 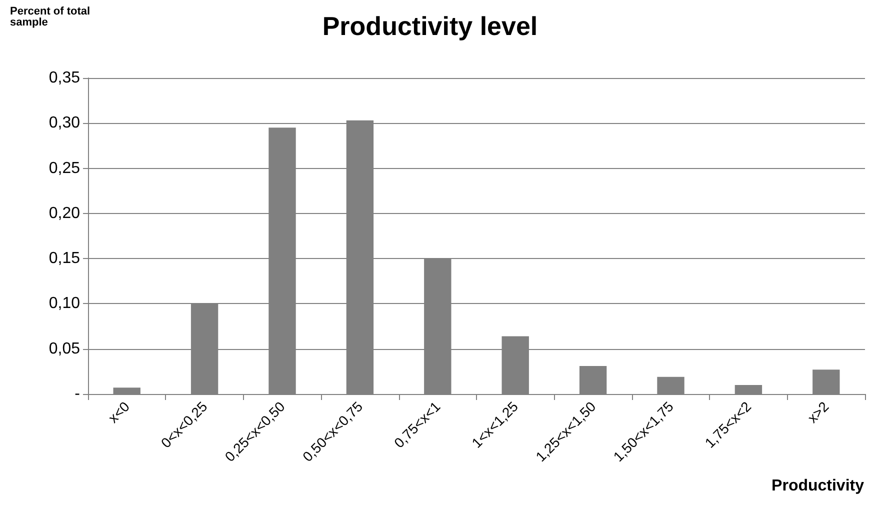 I want to click on y-axis-title: Percent of total sample, so click(x=52, y=17).